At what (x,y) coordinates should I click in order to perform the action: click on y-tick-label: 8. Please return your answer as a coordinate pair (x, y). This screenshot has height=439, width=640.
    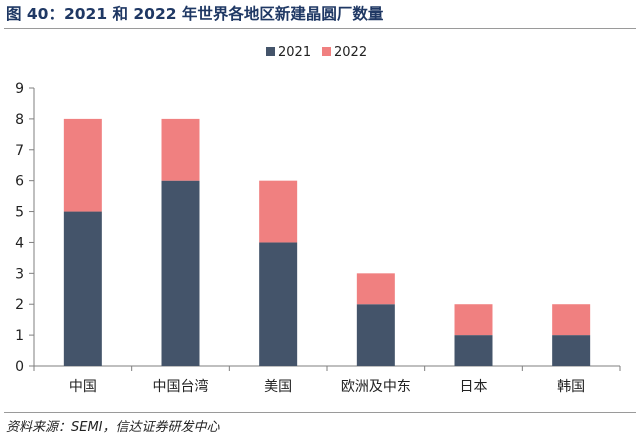
    Looking at the image, I should click on (19, 120).